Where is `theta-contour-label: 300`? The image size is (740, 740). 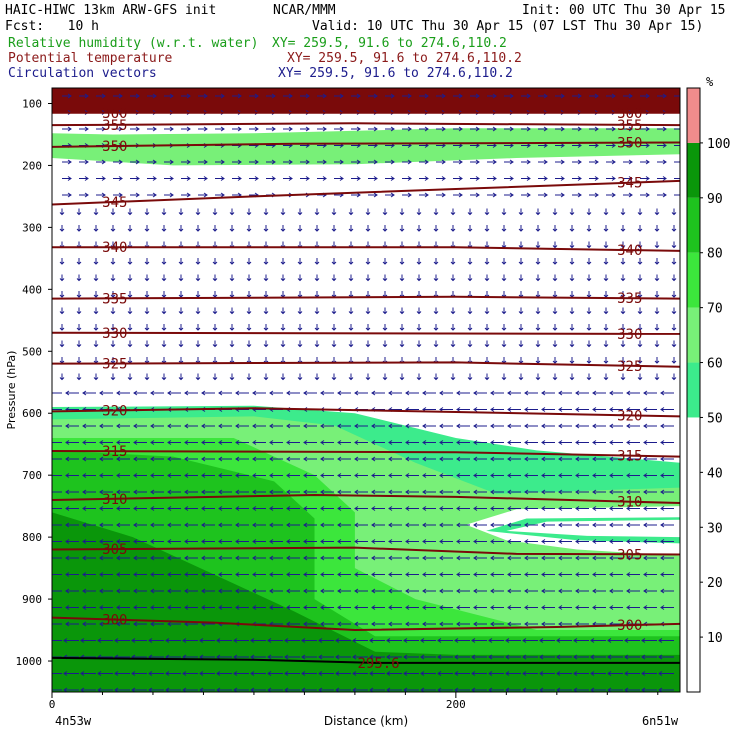
theta-contour-label: 300 is located at coordinates (114, 621).